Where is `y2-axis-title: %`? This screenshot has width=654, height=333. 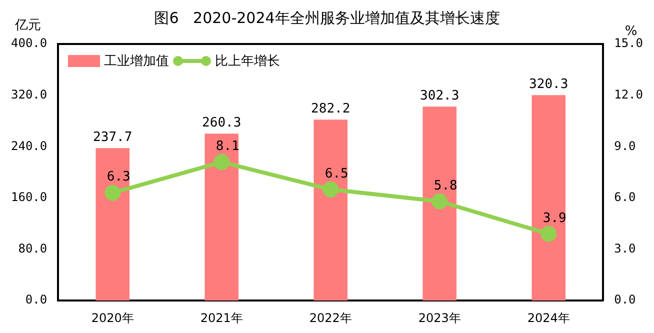
y2-axis-title: % is located at coordinates (631, 31).